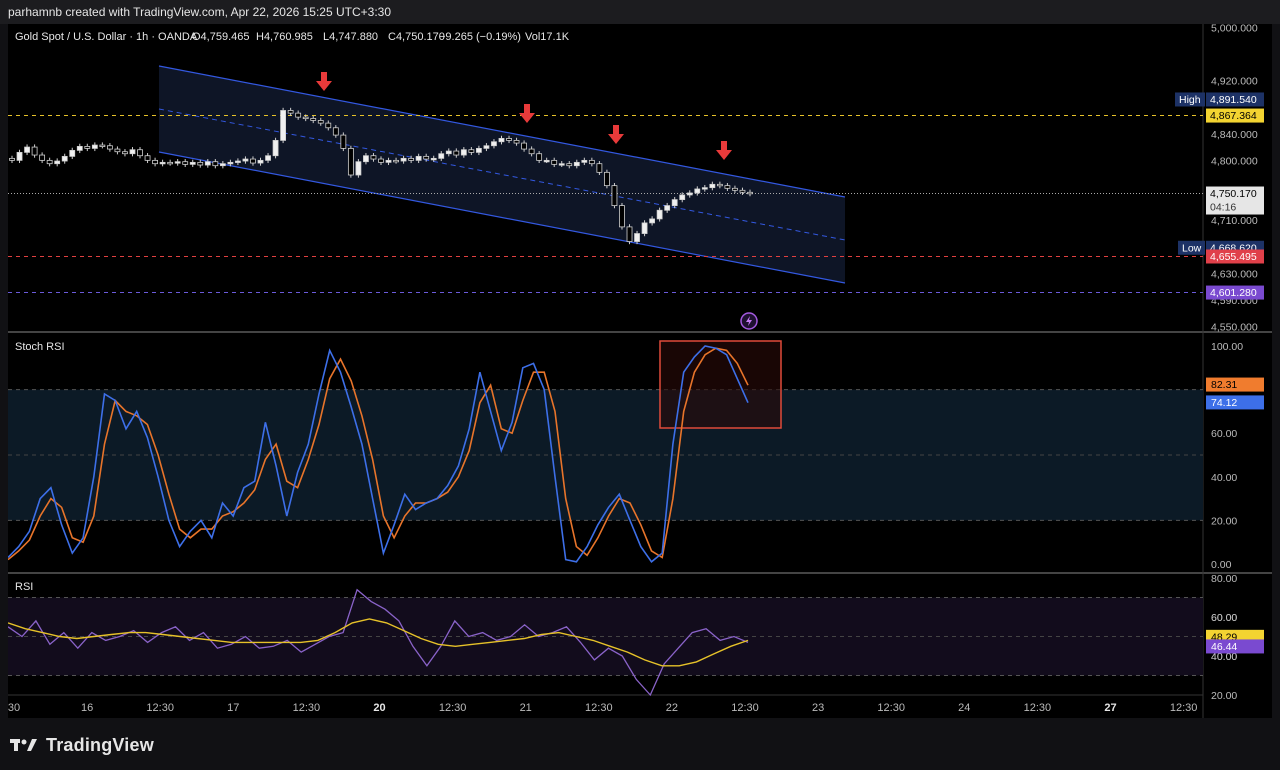  Describe the element at coordinates (1235, 402) in the screenshot. I see `stoch-k-badge` at that location.